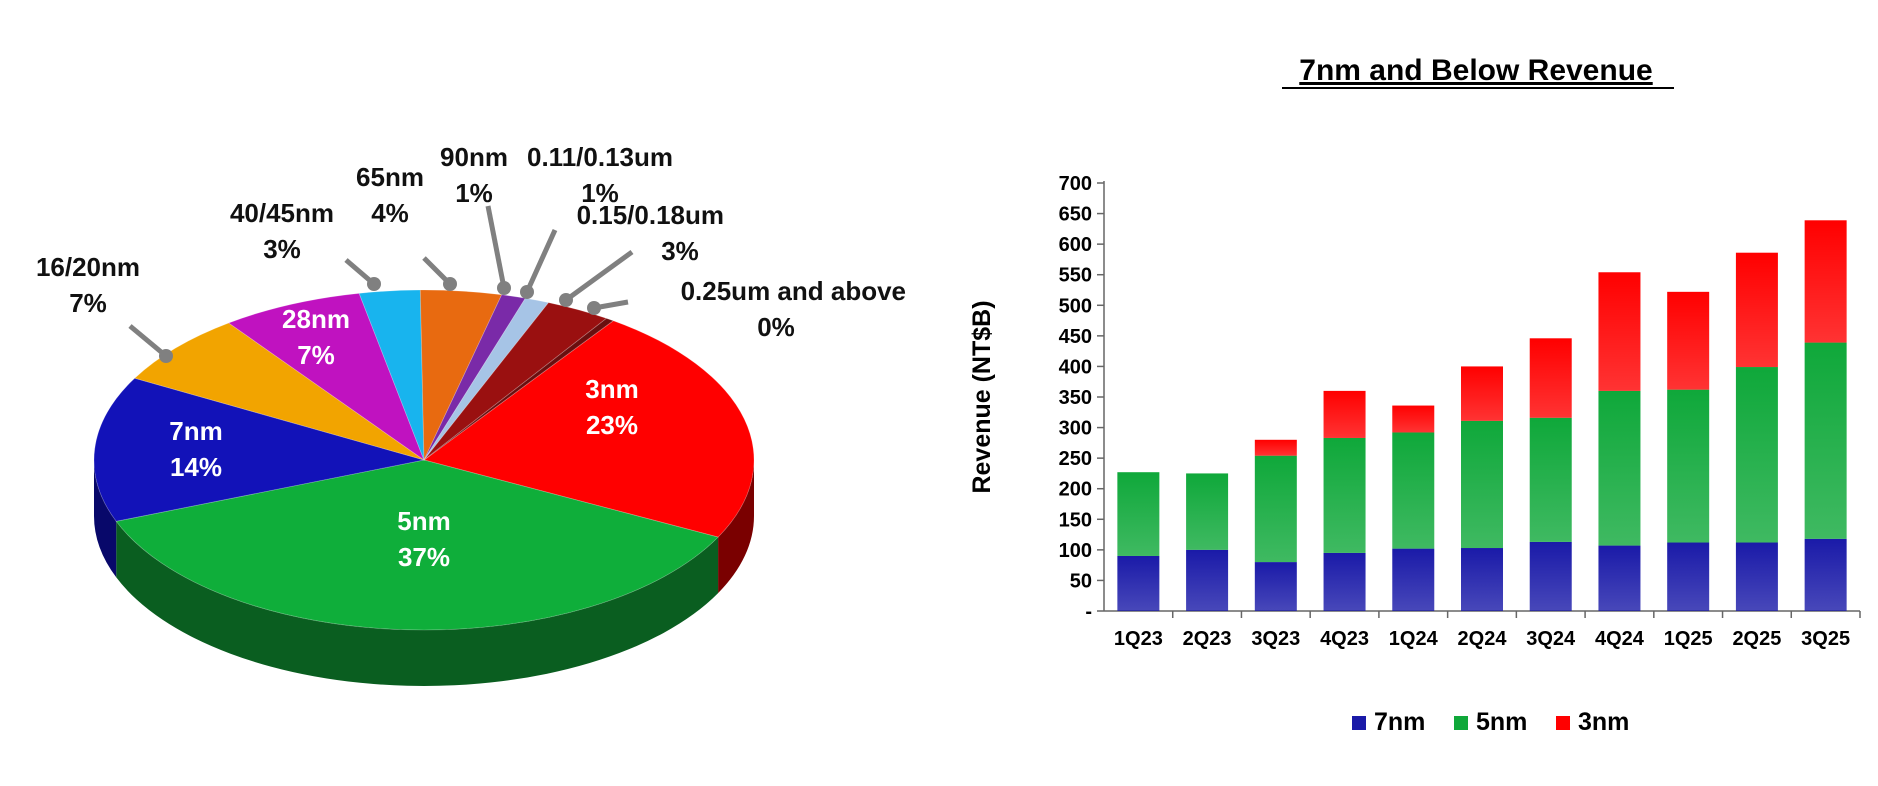  What do you see at coordinates (1081, 581) in the screenshot?
I see `y-tick-label: 50` at bounding box center [1081, 581].